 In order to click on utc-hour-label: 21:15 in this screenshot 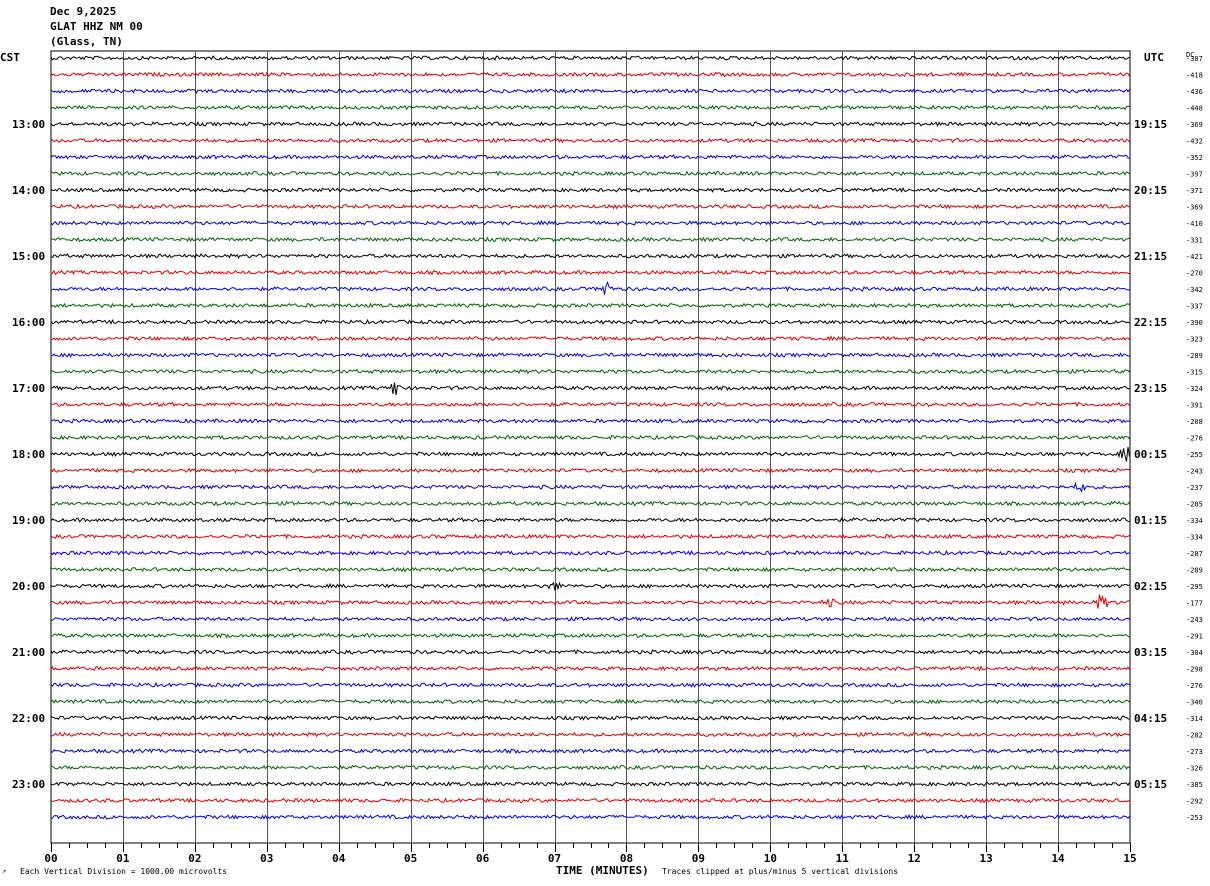, I will do `click(1150, 256)`.